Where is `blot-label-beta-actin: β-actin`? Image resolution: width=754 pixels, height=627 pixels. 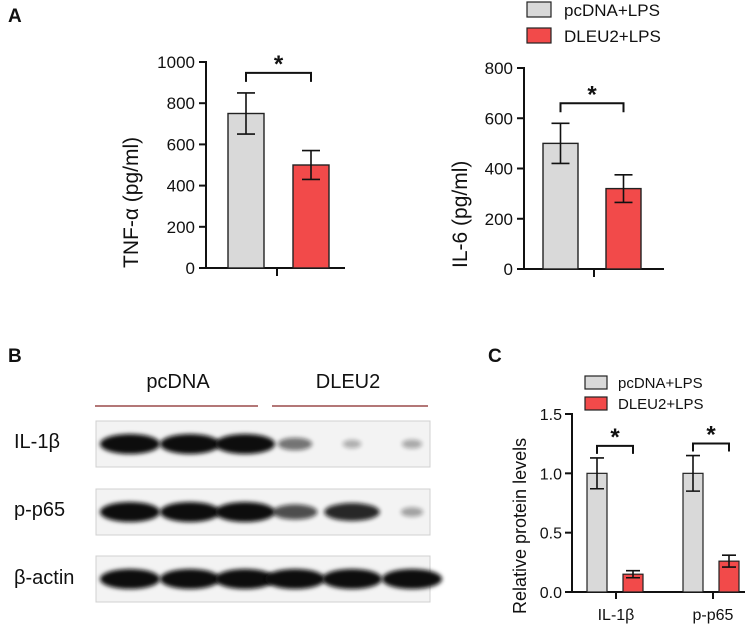
blot-label-beta-actin: β-actin is located at coordinates (44, 578).